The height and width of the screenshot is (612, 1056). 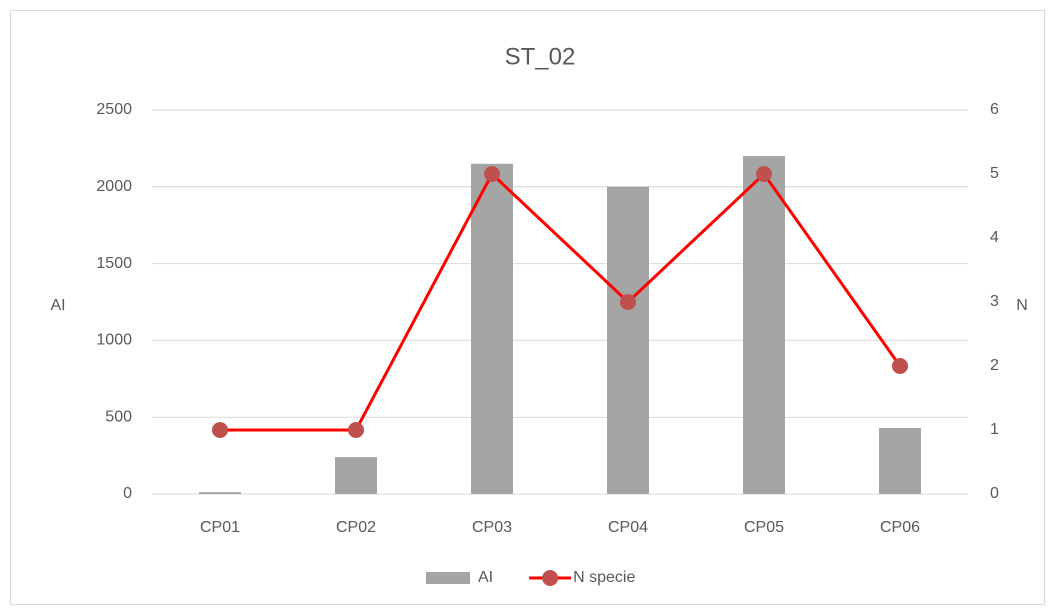 I want to click on y-tick-label: 0, so click(x=127, y=493).